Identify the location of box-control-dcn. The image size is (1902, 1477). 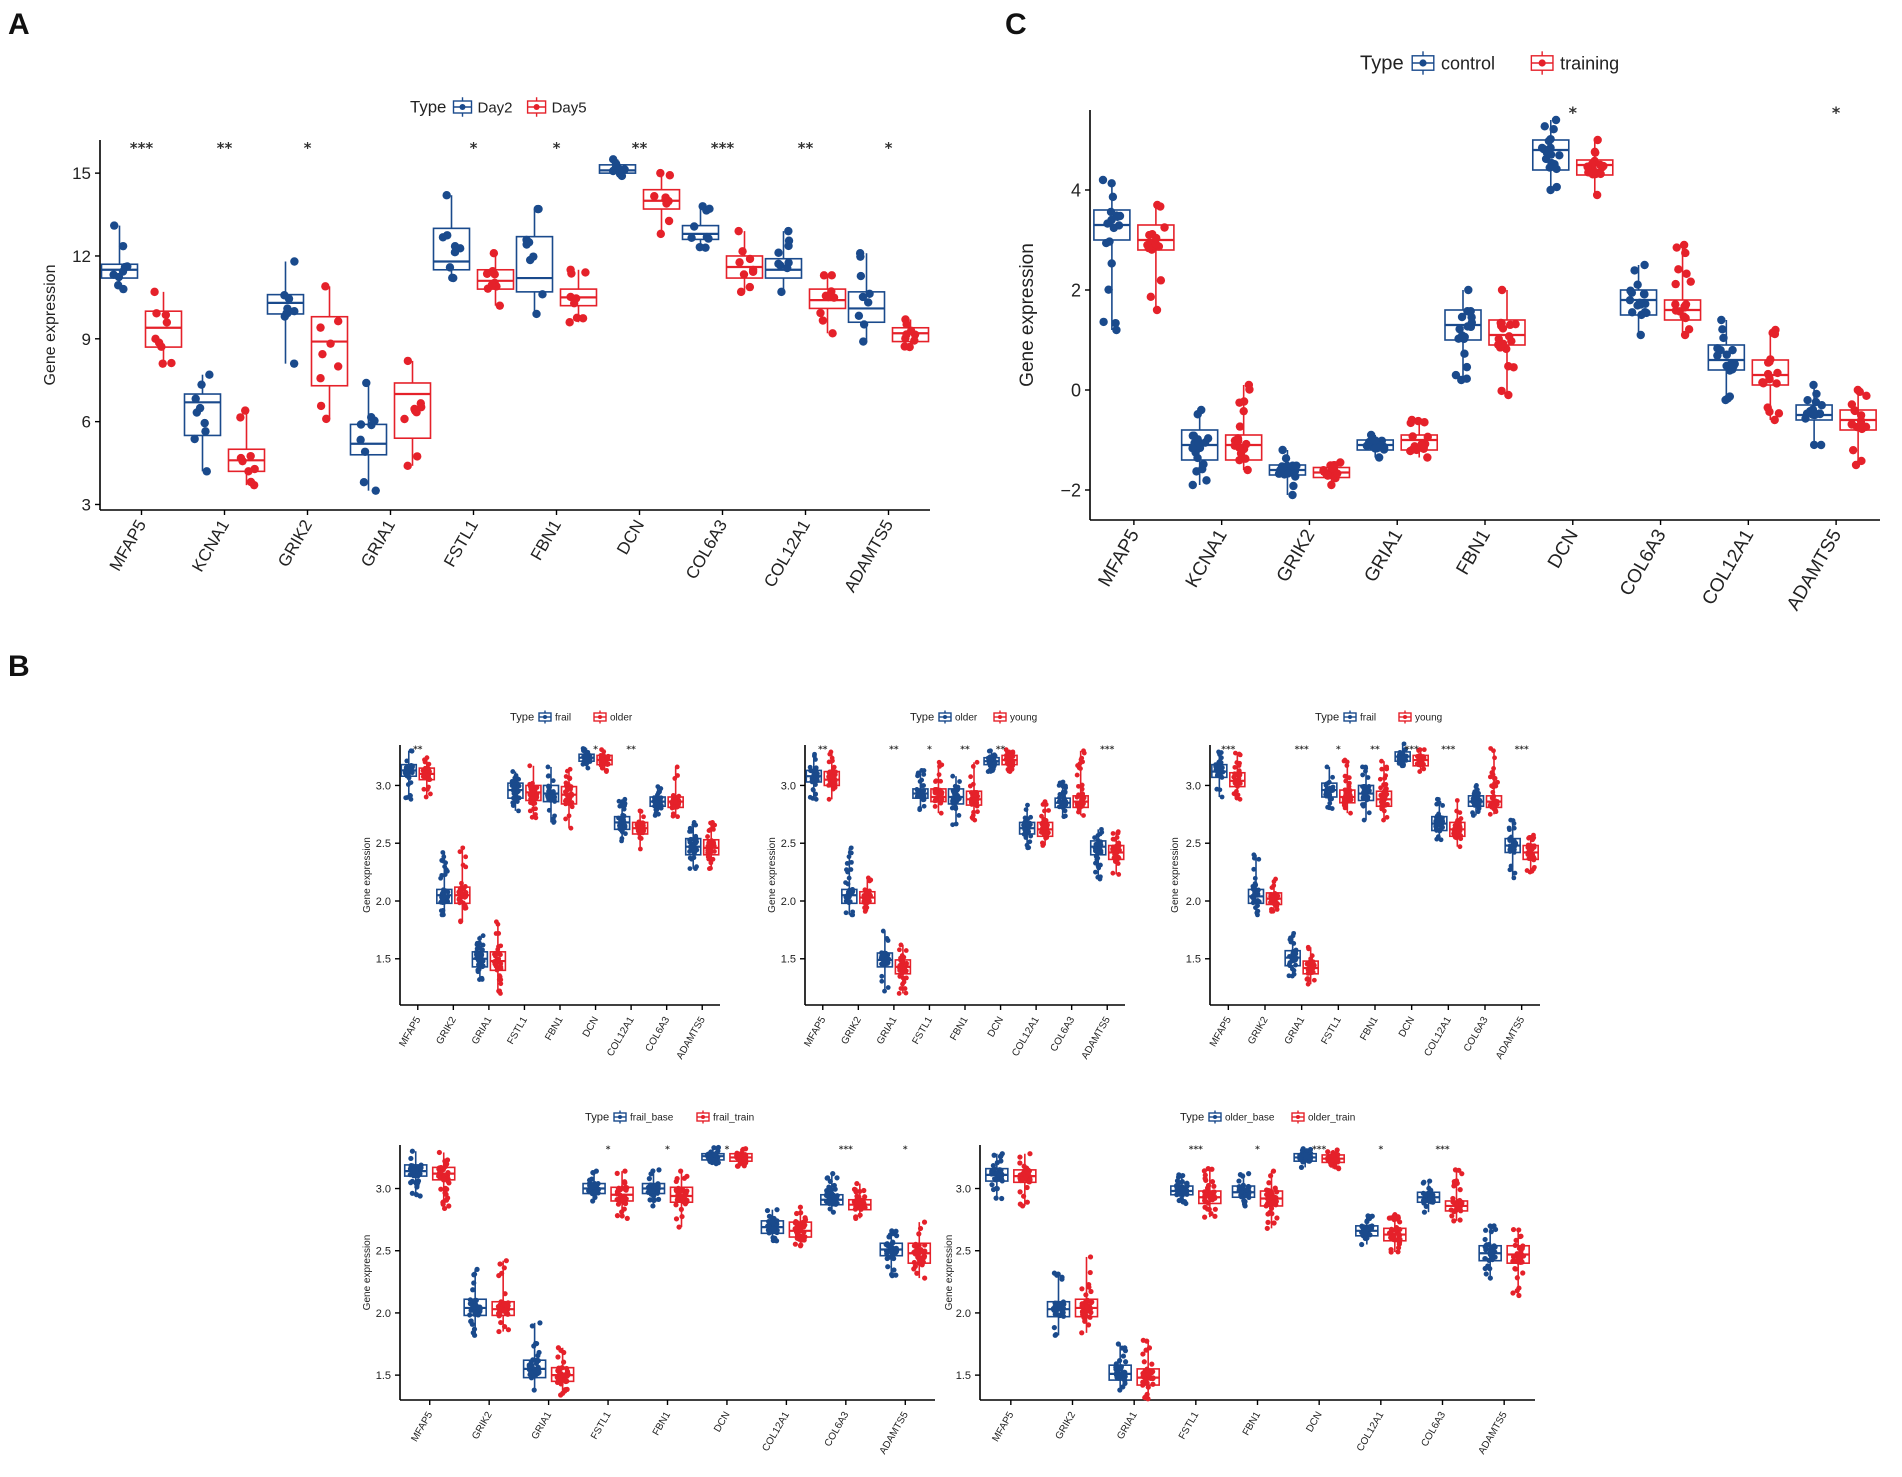
(1550, 155).